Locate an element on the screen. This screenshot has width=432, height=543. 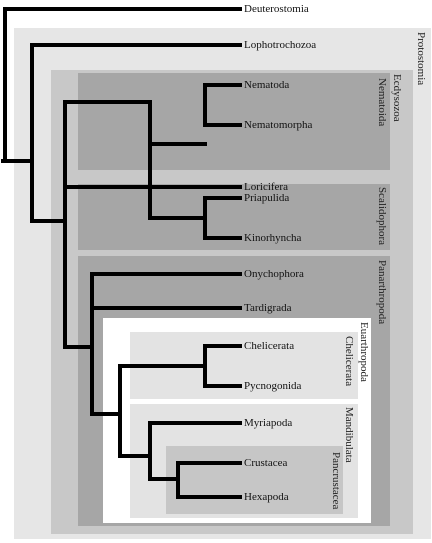
taxon-tardigrada: Tardigrada is located at coordinates (268, 308).